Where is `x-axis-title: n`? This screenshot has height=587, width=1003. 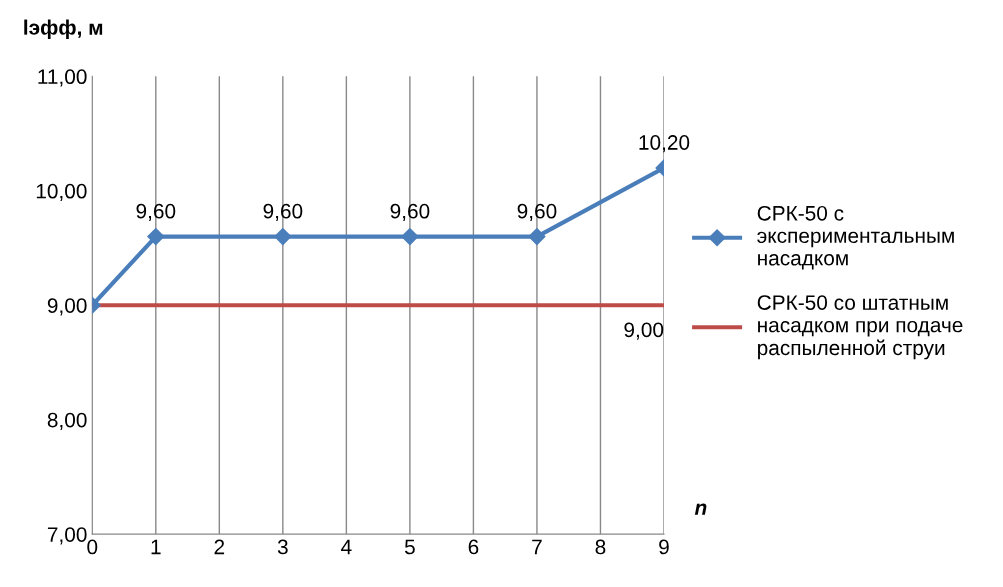 x-axis-title: n is located at coordinates (700, 509).